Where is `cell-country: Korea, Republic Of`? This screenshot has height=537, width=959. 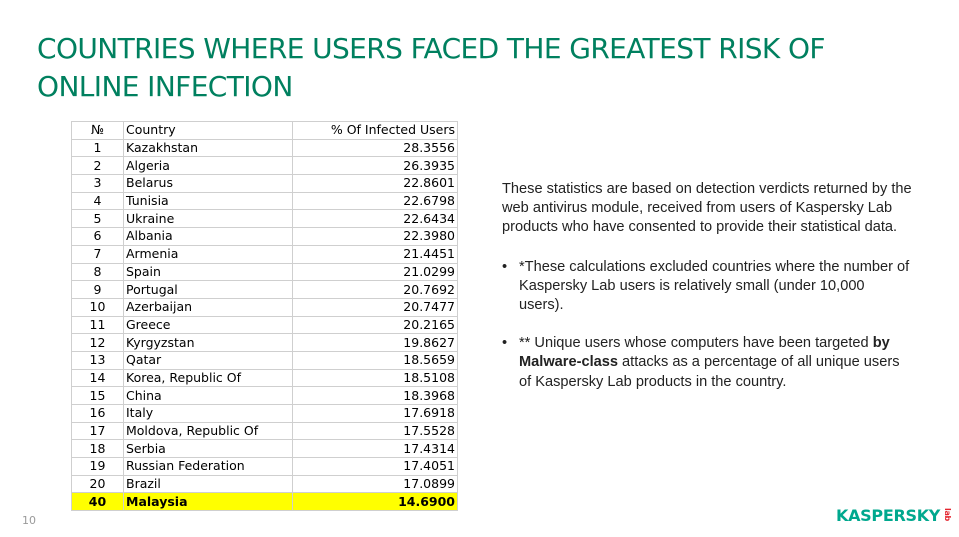 cell-country: Korea, Republic Of is located at coordinates (208, 378).